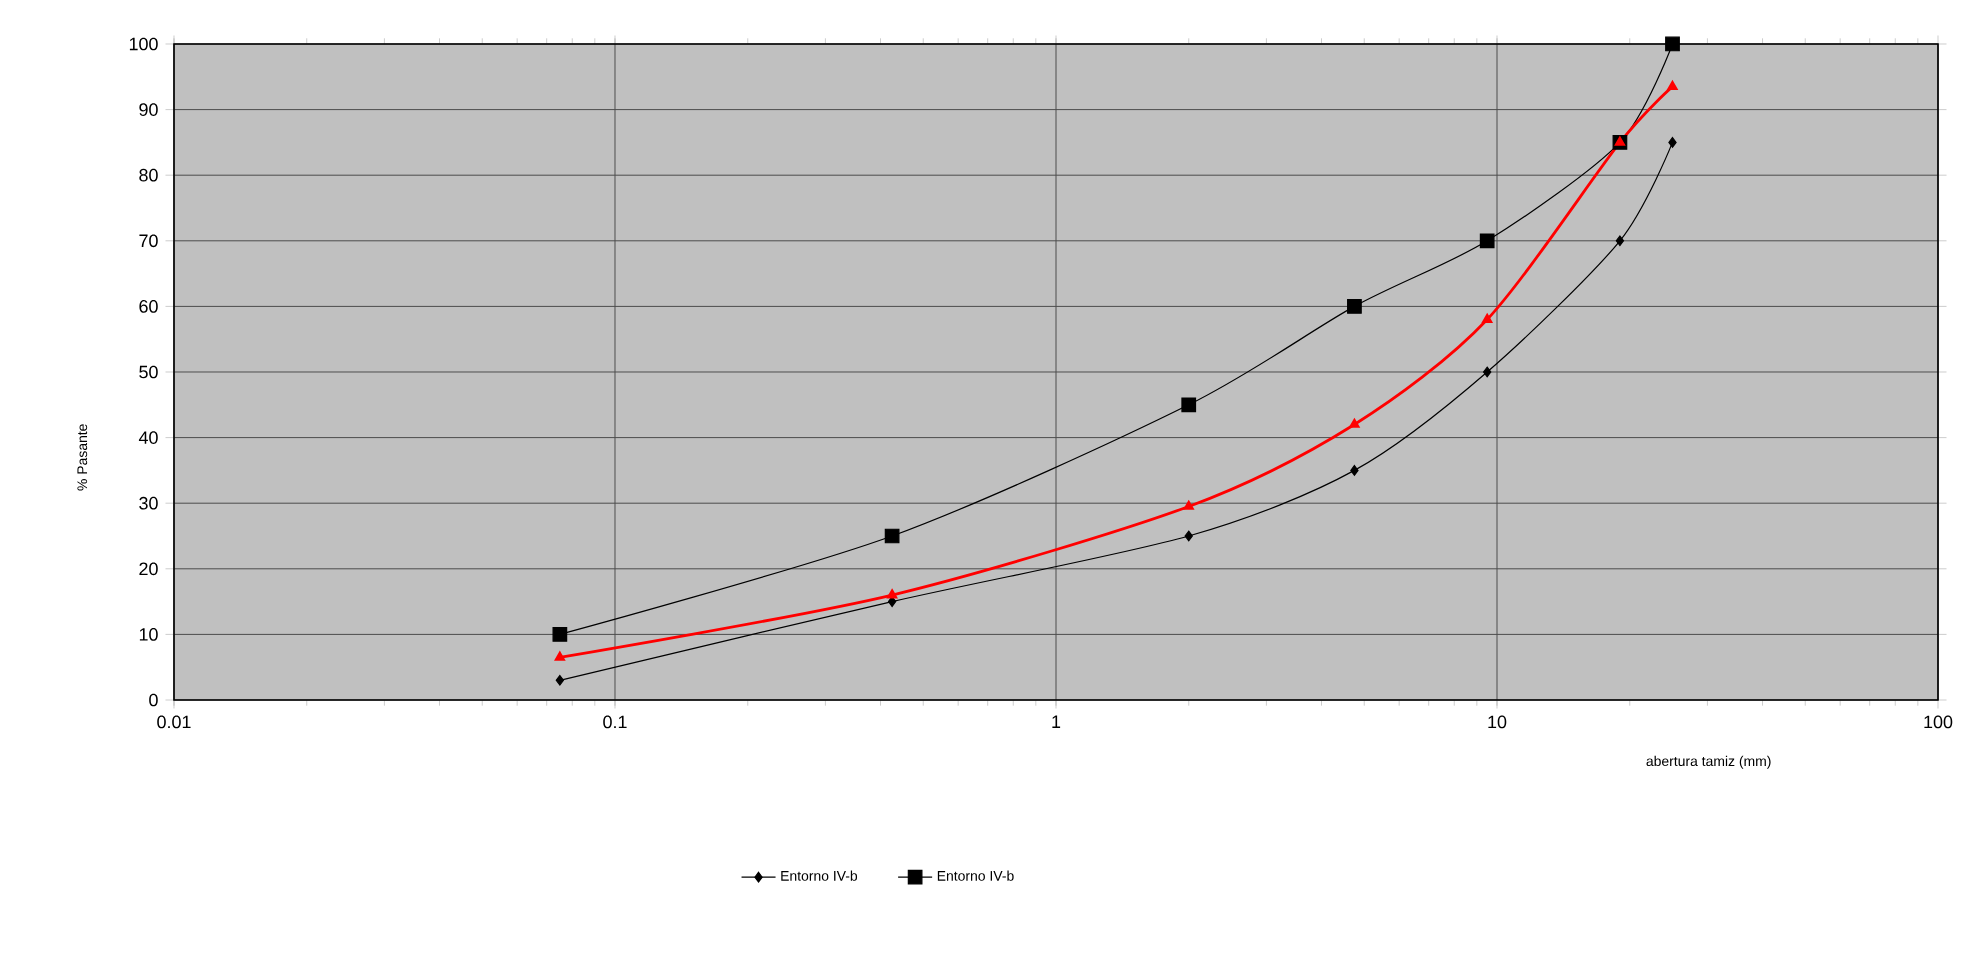 This screenshot has height=954, width=1988. What do you see at coordinates (143, 44) in the screenshot?
I see `y-tick-label: 100` at bounding box center [143, 44].